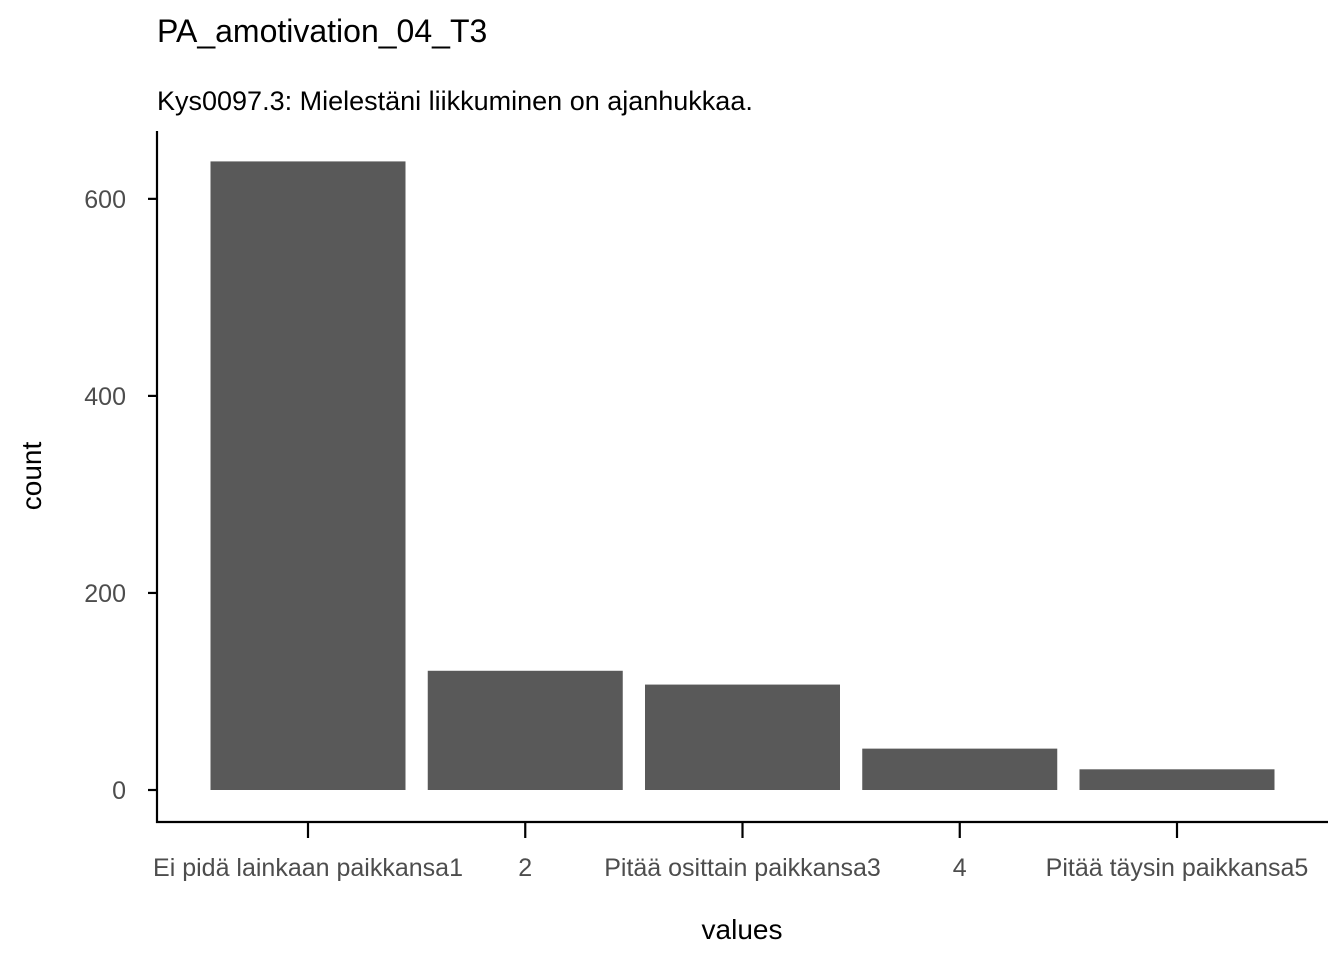 The height and width of the screenshot is (960, 1344). Describe the element at coordinates (960, 868) in the screenshot. I see `x-tick-label: 4` at that location.